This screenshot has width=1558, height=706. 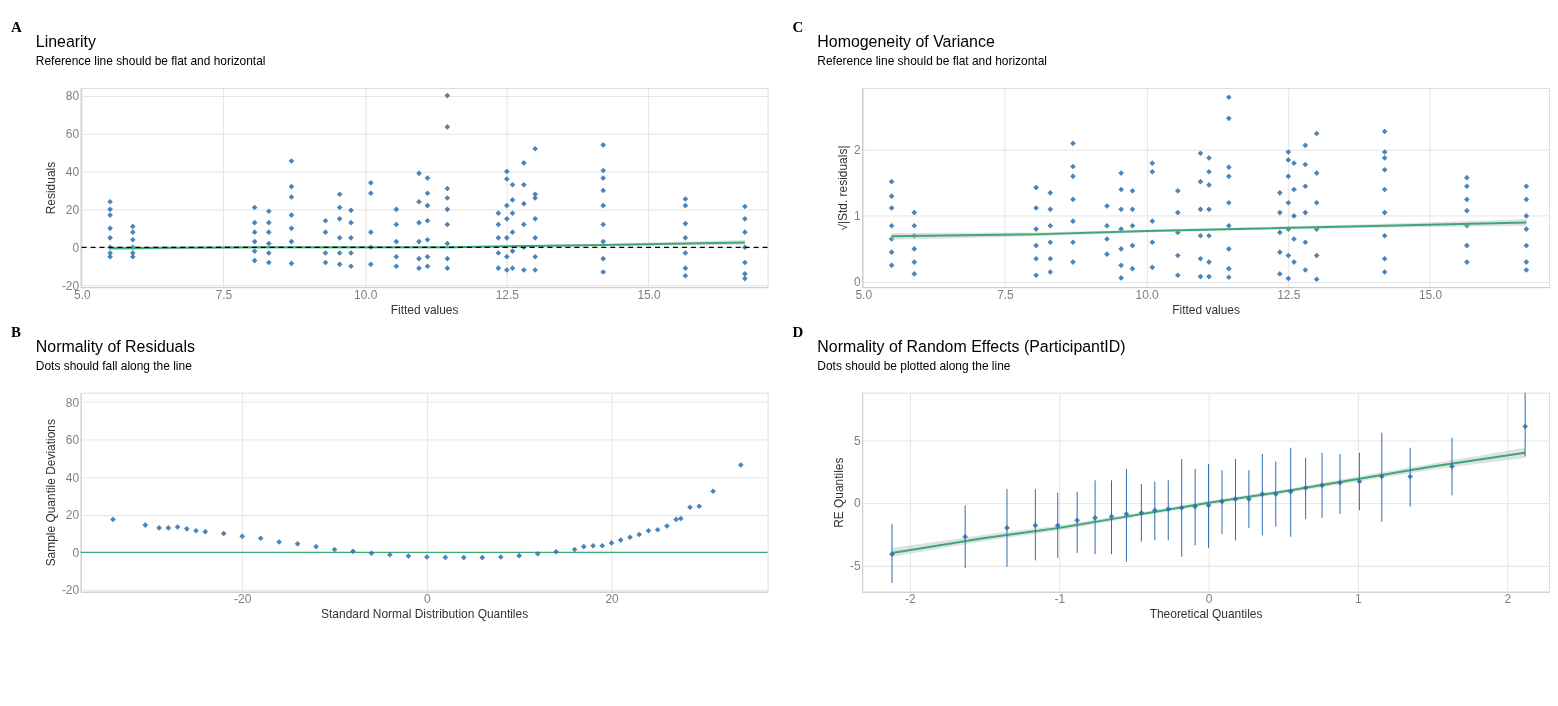 I want to click on y-tick-label: -5, so click(x=855, y=565).